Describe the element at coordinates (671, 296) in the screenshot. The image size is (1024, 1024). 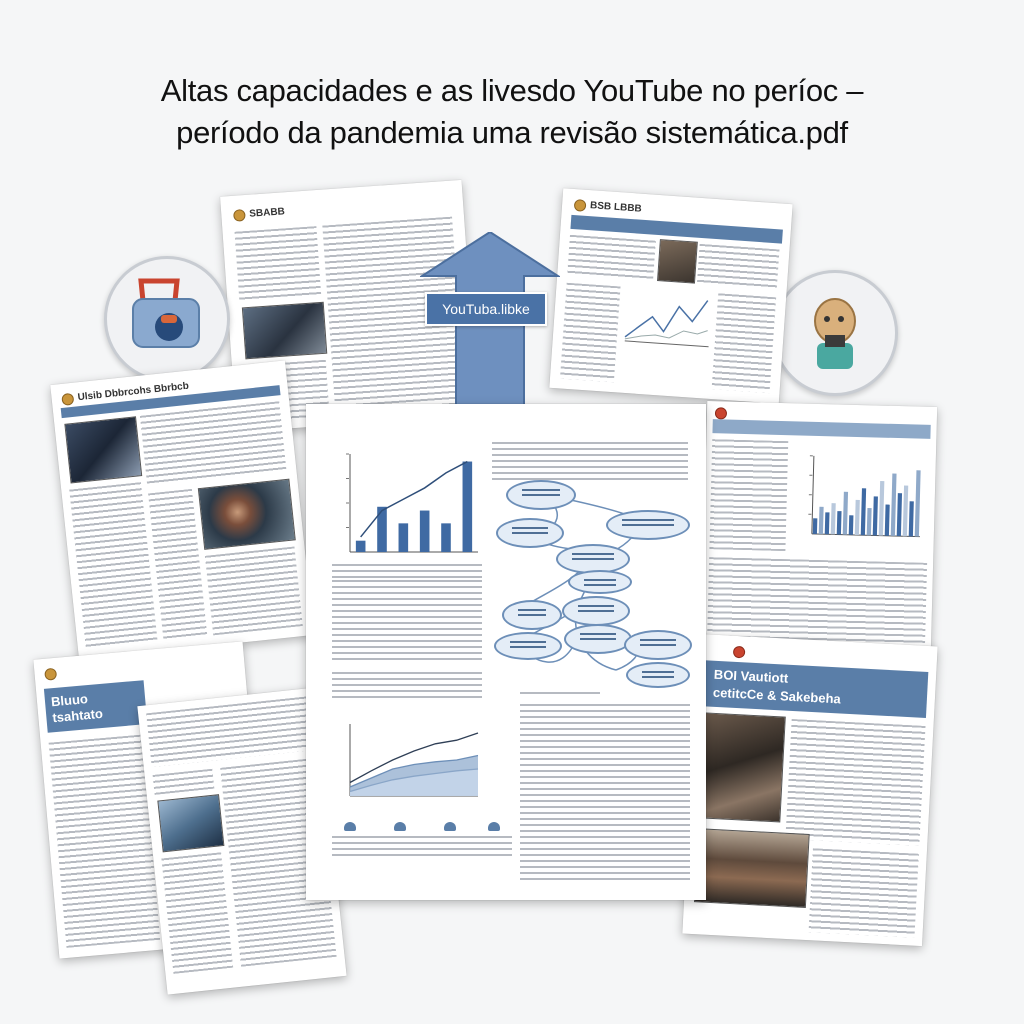
I see `page-top-right: BSB LBBB` at that location.